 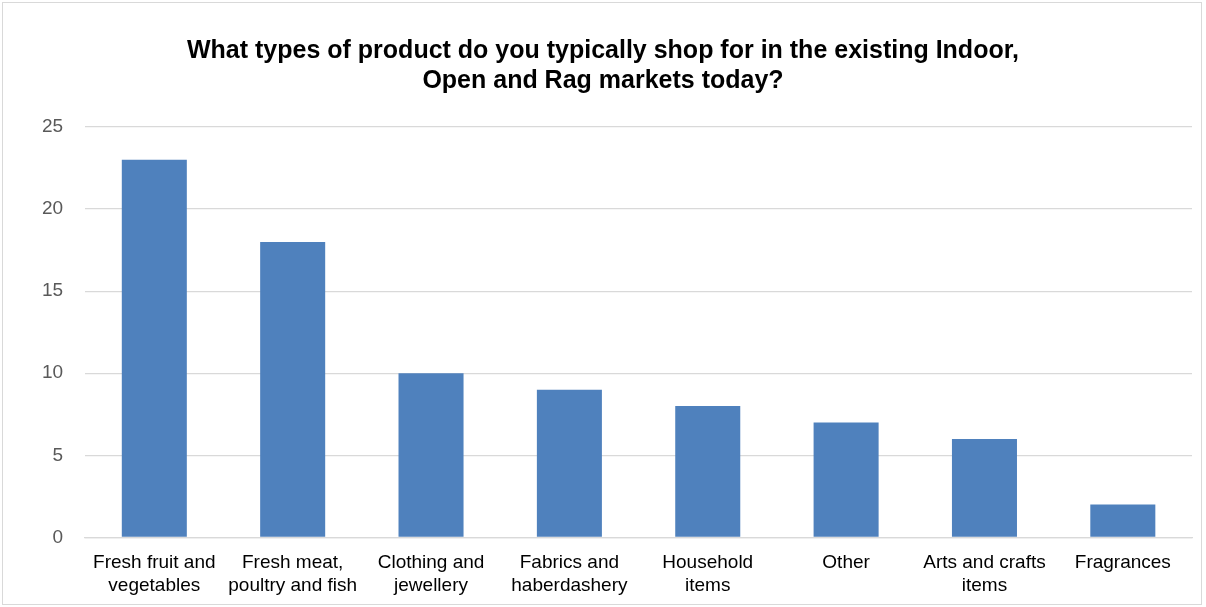 I want to click on x-tick-label: Fabrics and haberdashery, so click(x=569, y=573).